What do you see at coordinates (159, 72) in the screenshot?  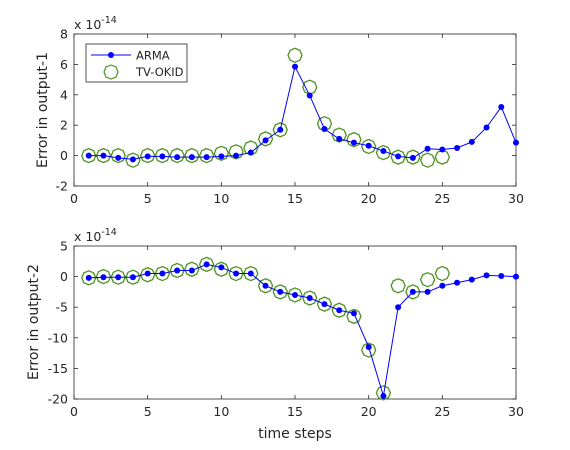 I see `legend-tvokid-label: TV-OKID` at bounding box center [159, 72].